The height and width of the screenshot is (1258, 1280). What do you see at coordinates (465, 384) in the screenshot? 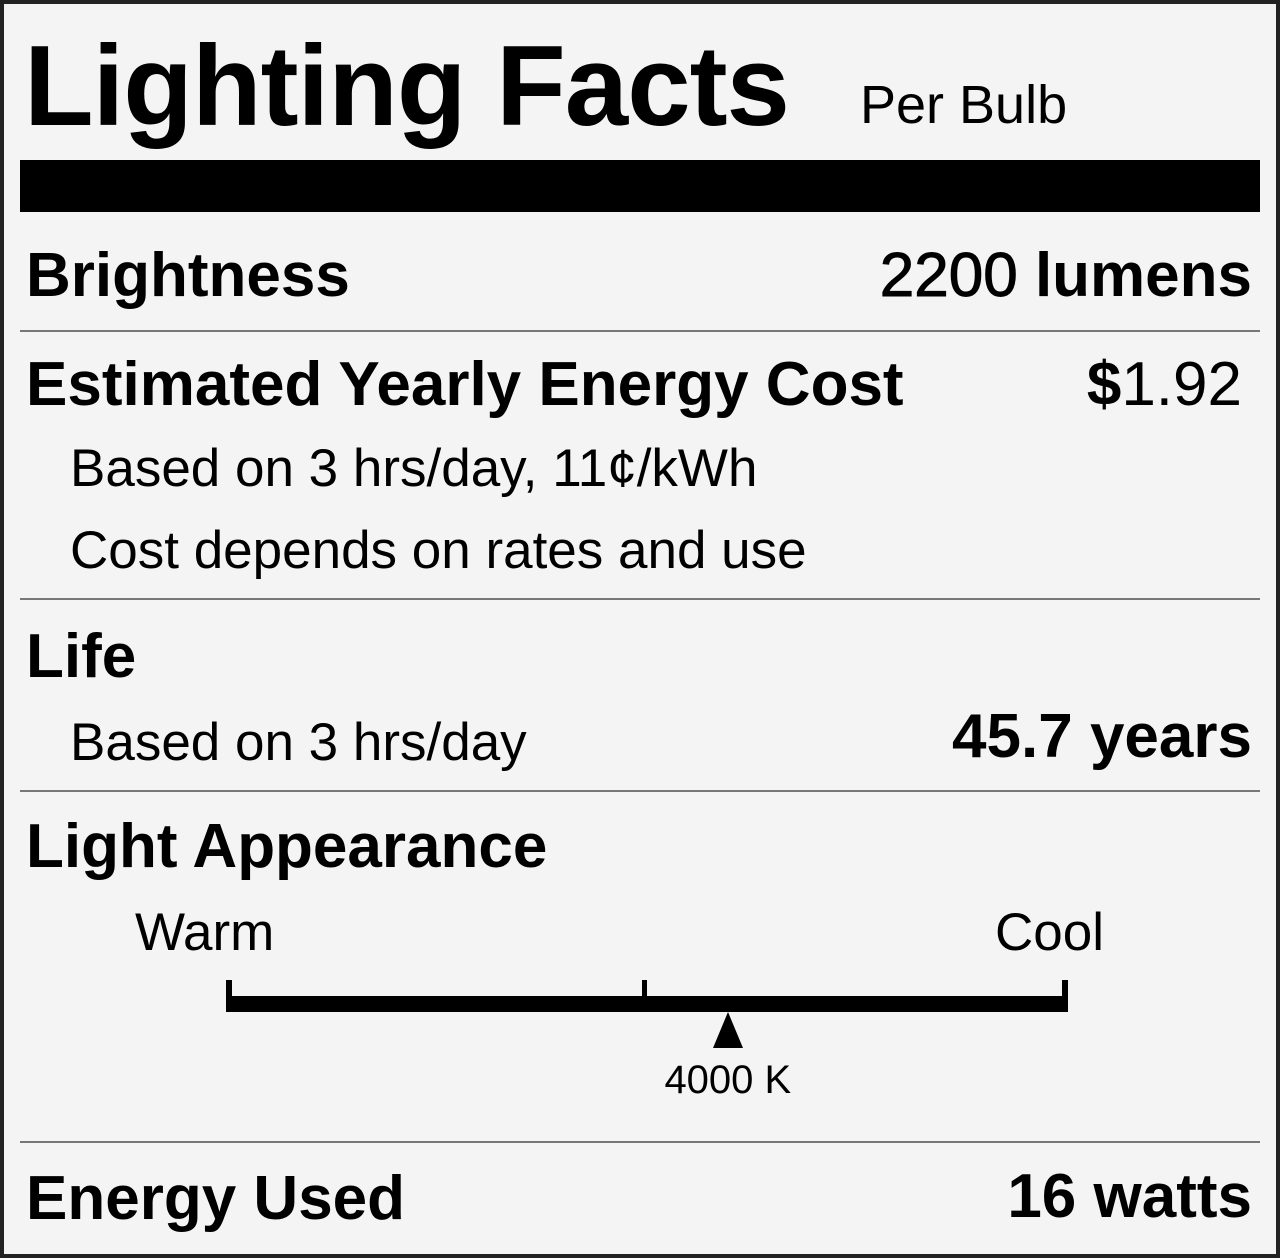
I see `energy-cost-label: Estimated Yearly Energy Cost` at bounding box center [465, 384].